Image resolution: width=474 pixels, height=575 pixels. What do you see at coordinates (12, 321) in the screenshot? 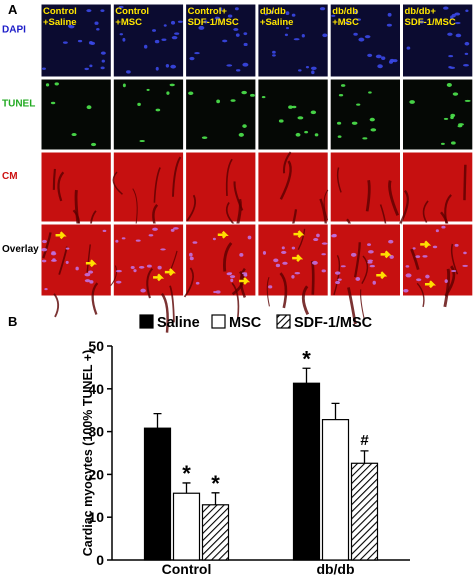
I see `panel-label: B` at bounding box center [12, 321].